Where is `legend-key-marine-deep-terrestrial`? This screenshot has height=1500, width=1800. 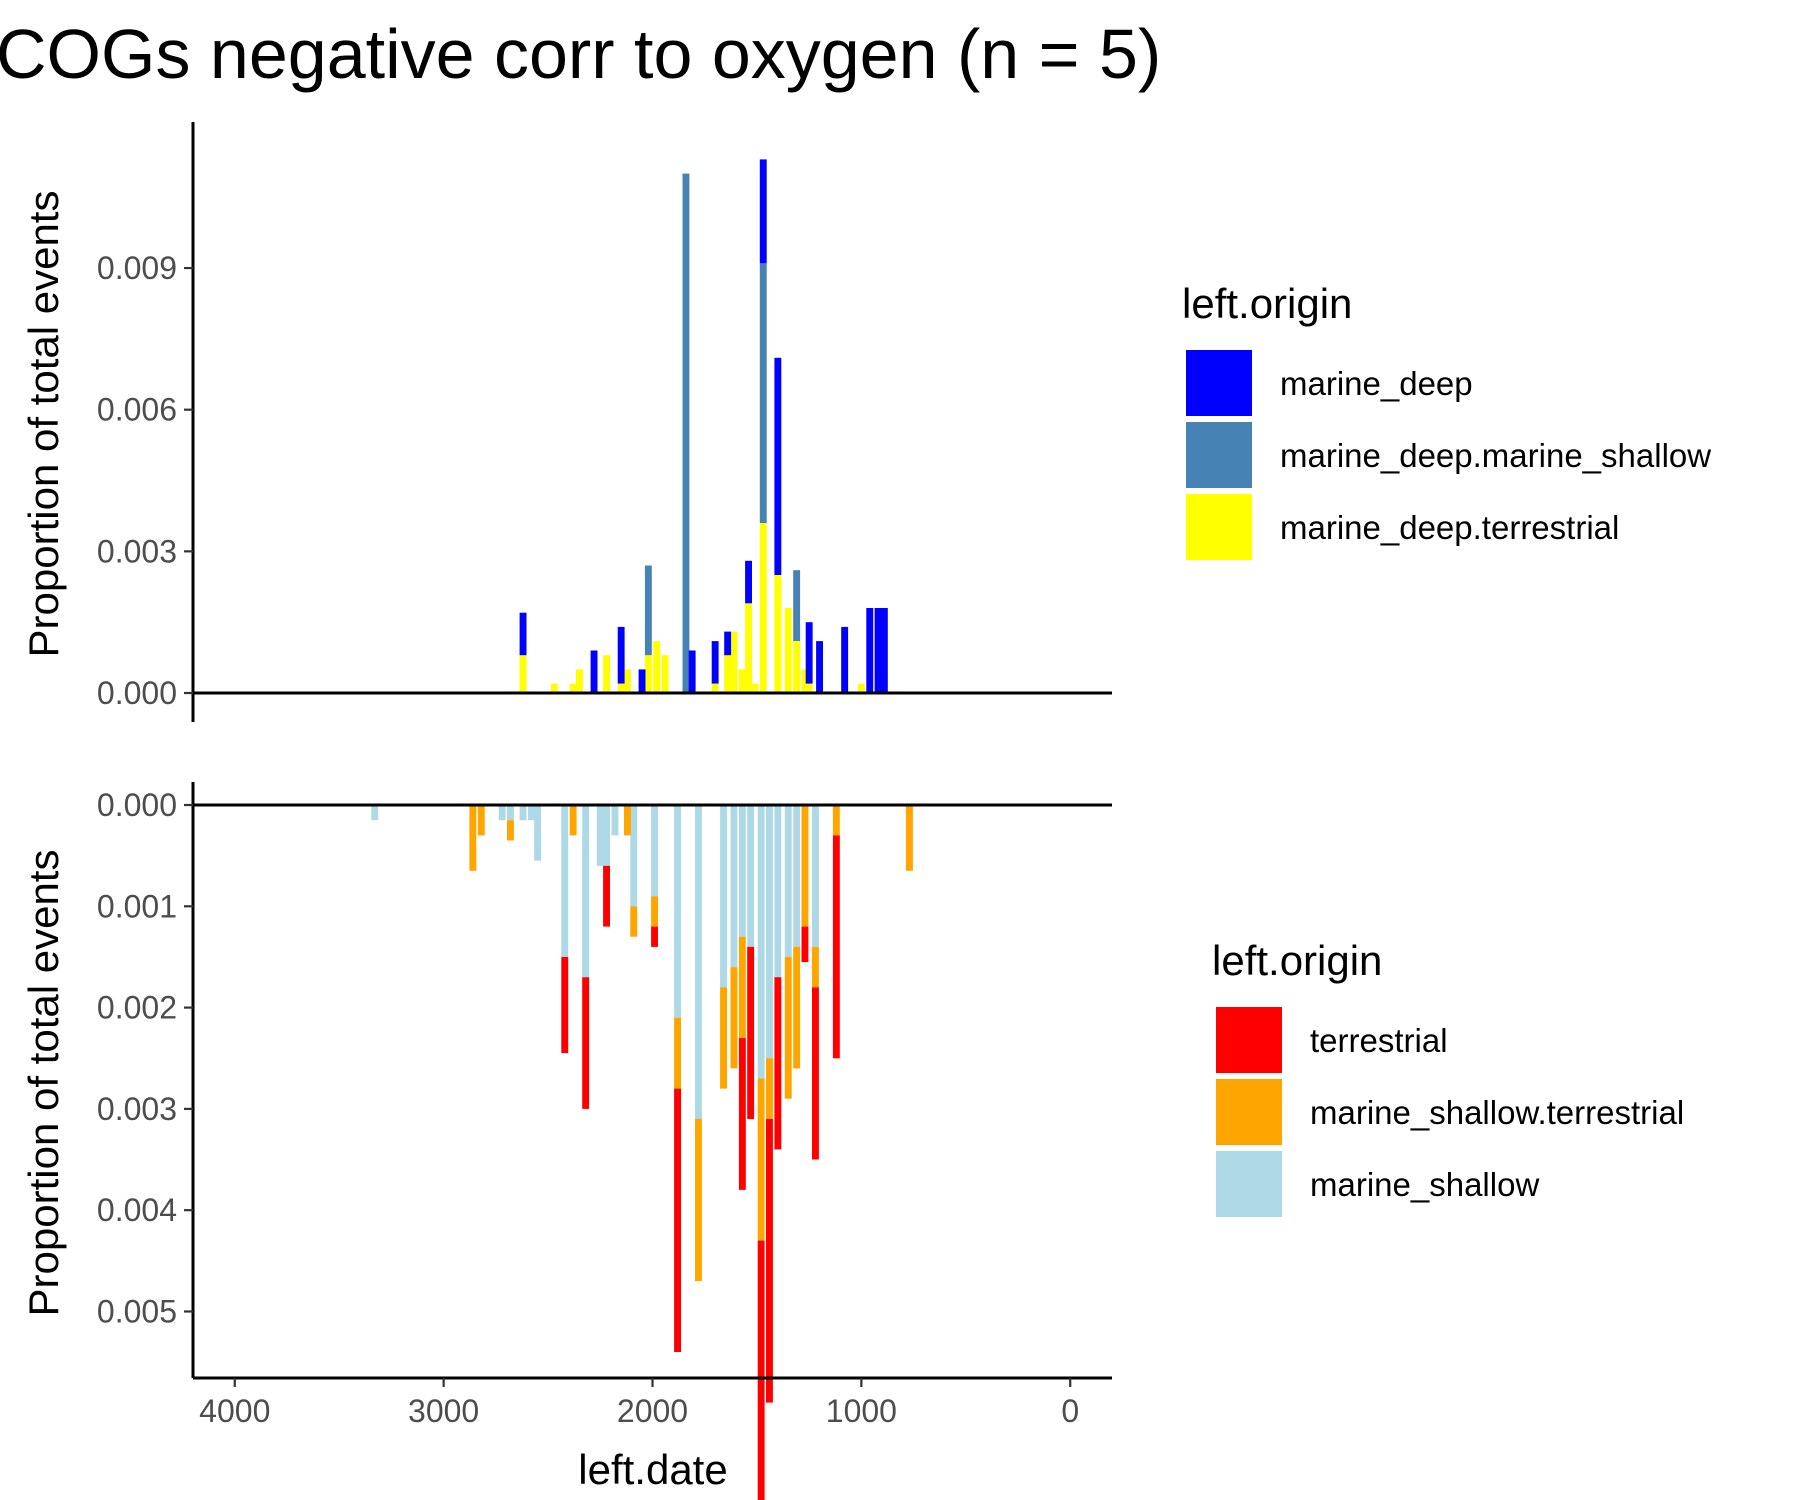 legend-key-marine-deep-terrestrial is located at coordinates (1219, 527).